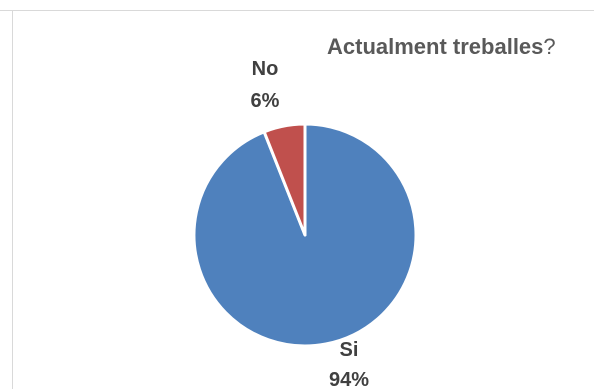  Describe the element at coordinates (349, 350) in the screenshot. I see `data-label-si-name: Si` at that location.